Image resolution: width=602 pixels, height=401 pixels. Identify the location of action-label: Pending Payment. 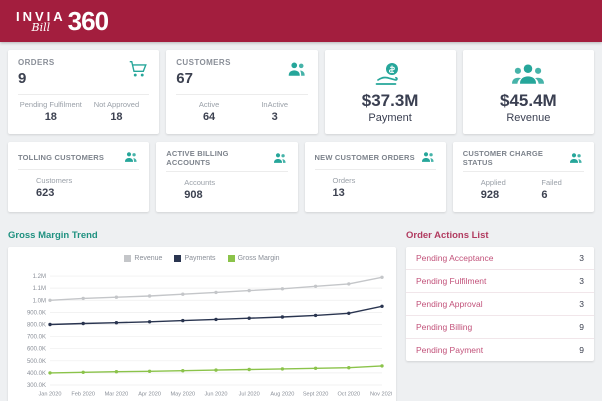
(450, 350).